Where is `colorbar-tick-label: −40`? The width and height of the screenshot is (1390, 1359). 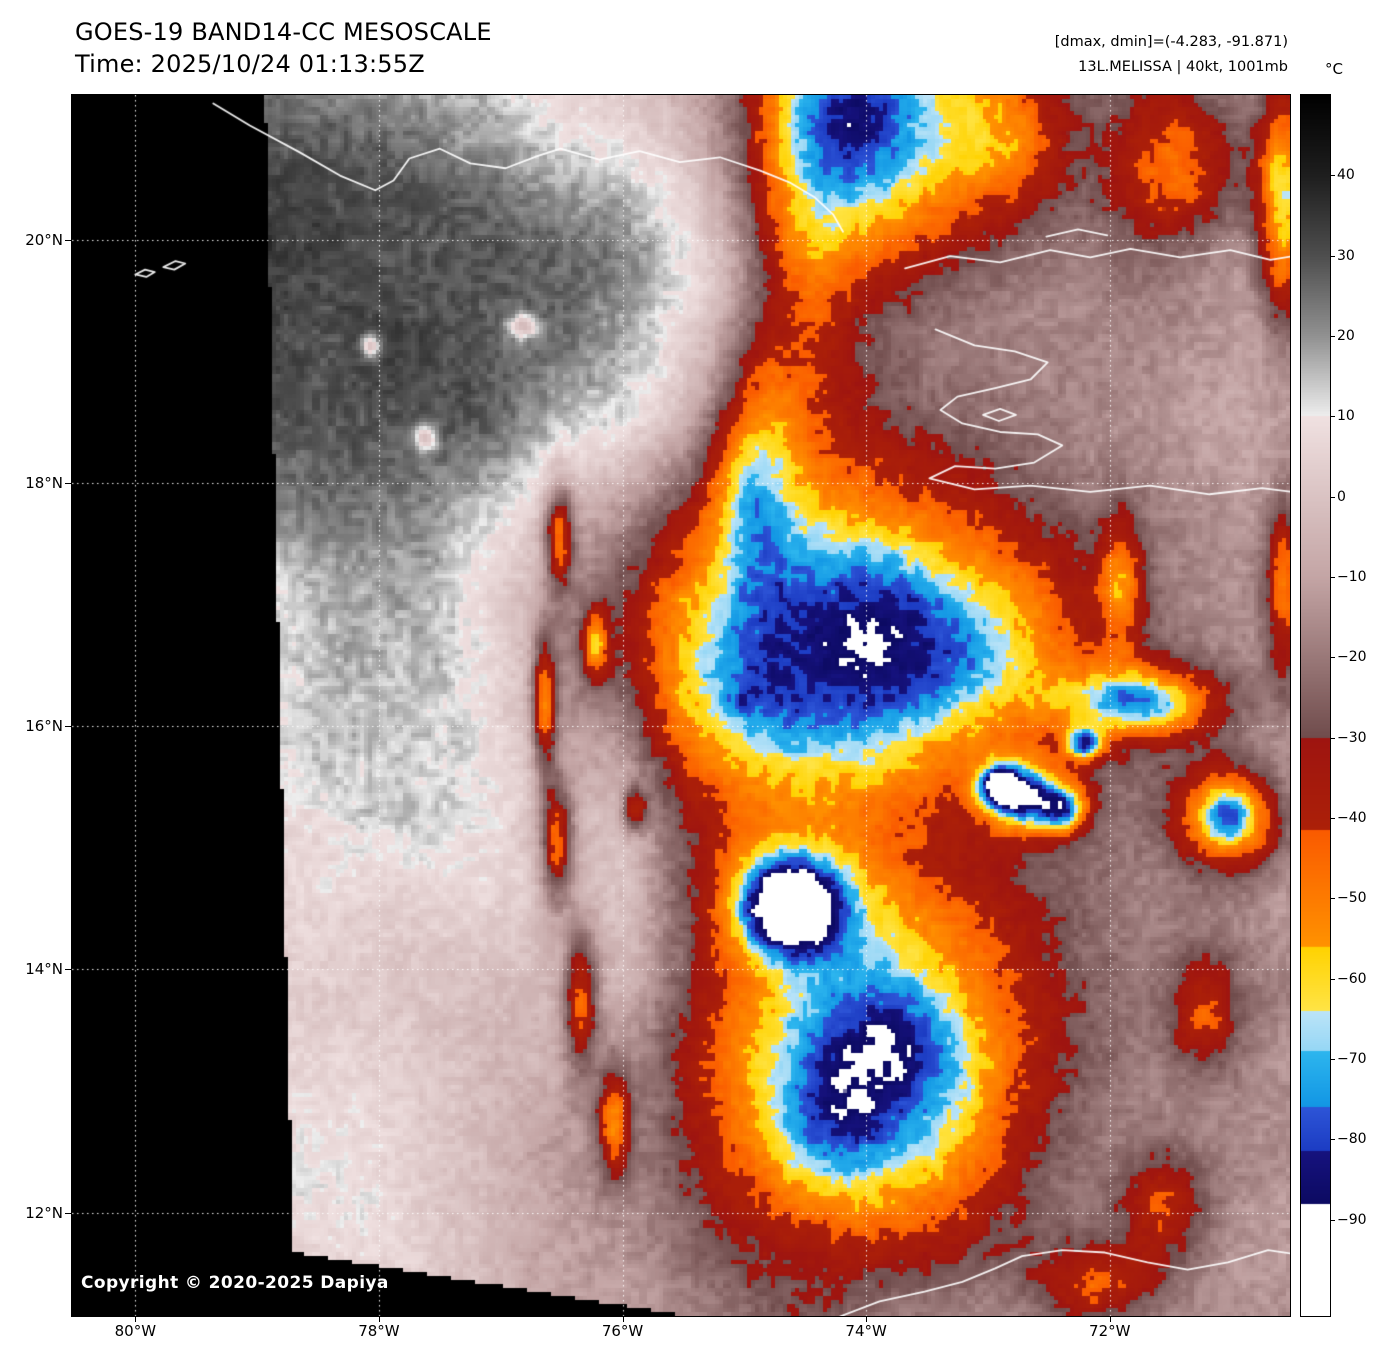 colorbar-tick-label: −40 is located at coordinates (1352, 817).